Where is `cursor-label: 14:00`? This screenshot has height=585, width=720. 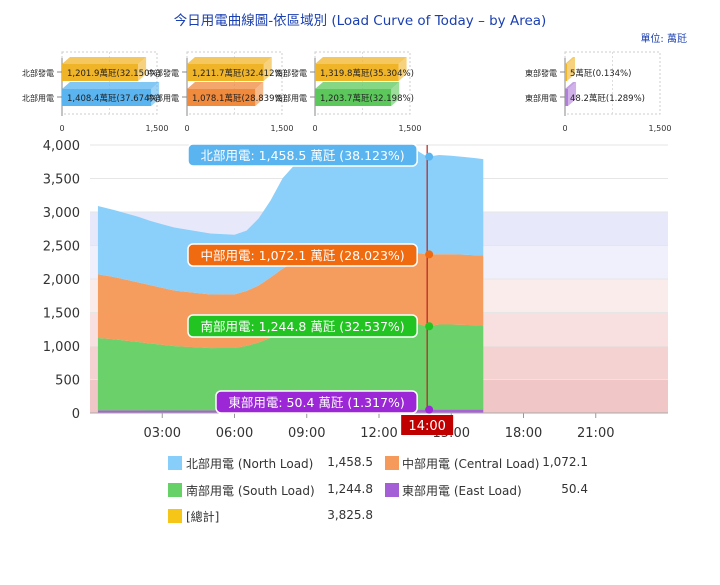 cursor-label: 14:00 is located at coordinates (426, 426).